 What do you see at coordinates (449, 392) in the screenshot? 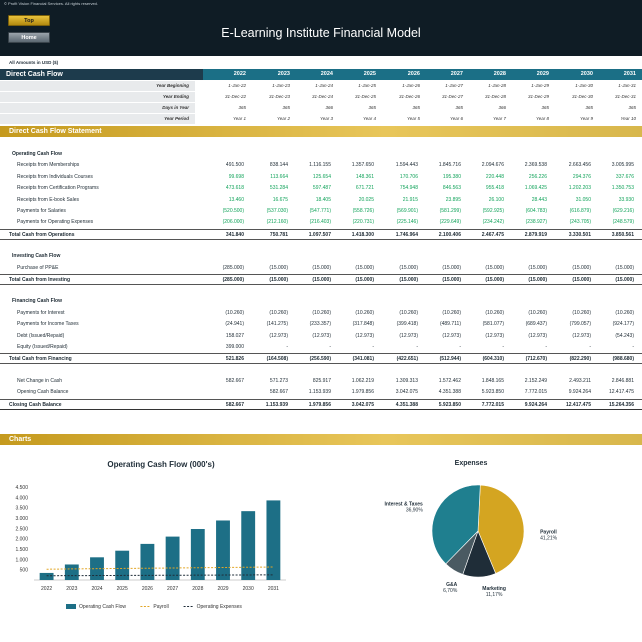
I see `table-cell: 4.351.388` at bounding box center [449, 392].